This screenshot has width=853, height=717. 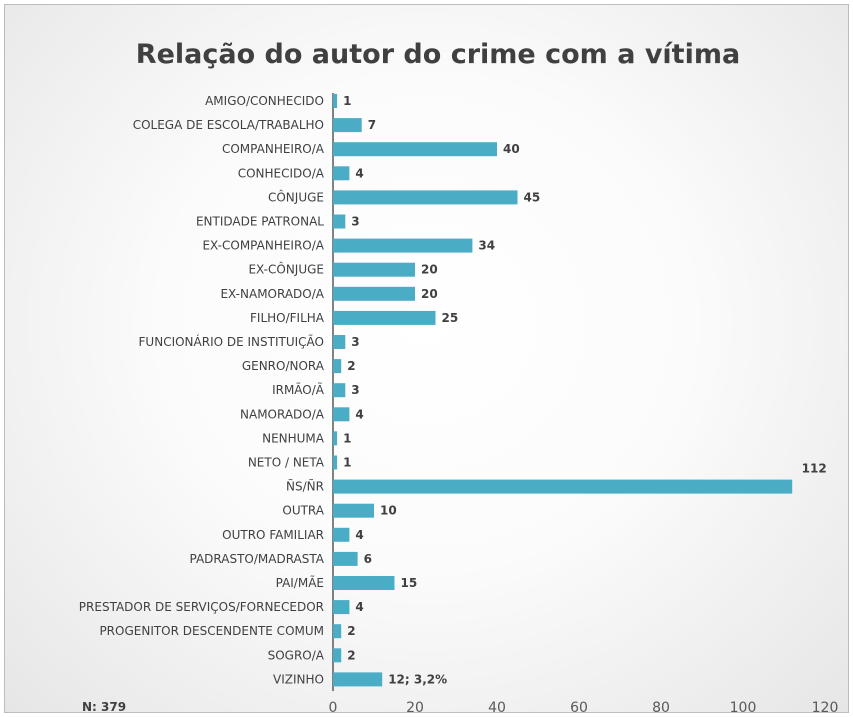 I want to click on category-label: EX-NAMORADO/A, so click(x=272, y=294).